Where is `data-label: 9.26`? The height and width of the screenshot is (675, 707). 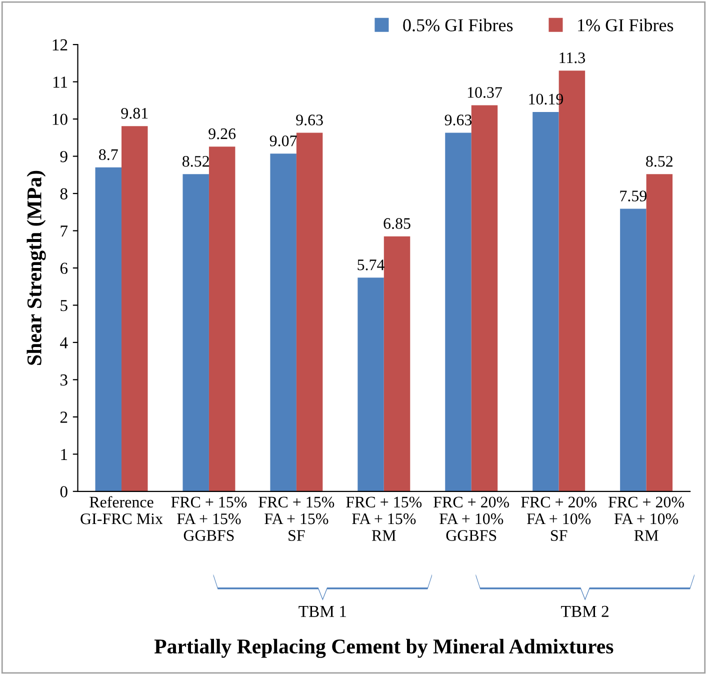 data-label: 9.26 is located at coordinates (222, 134).